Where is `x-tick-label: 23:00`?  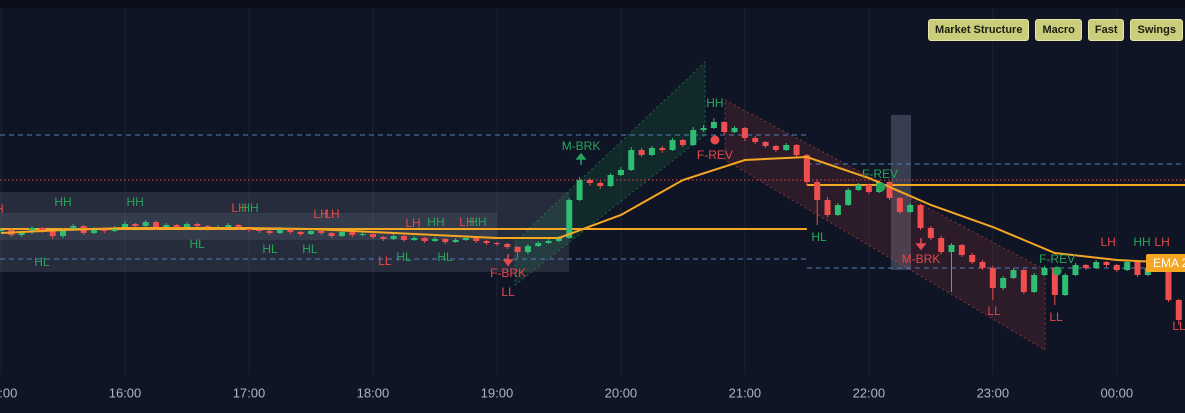
x-tick-label: 23:00 is located at coordinates (993, 392).